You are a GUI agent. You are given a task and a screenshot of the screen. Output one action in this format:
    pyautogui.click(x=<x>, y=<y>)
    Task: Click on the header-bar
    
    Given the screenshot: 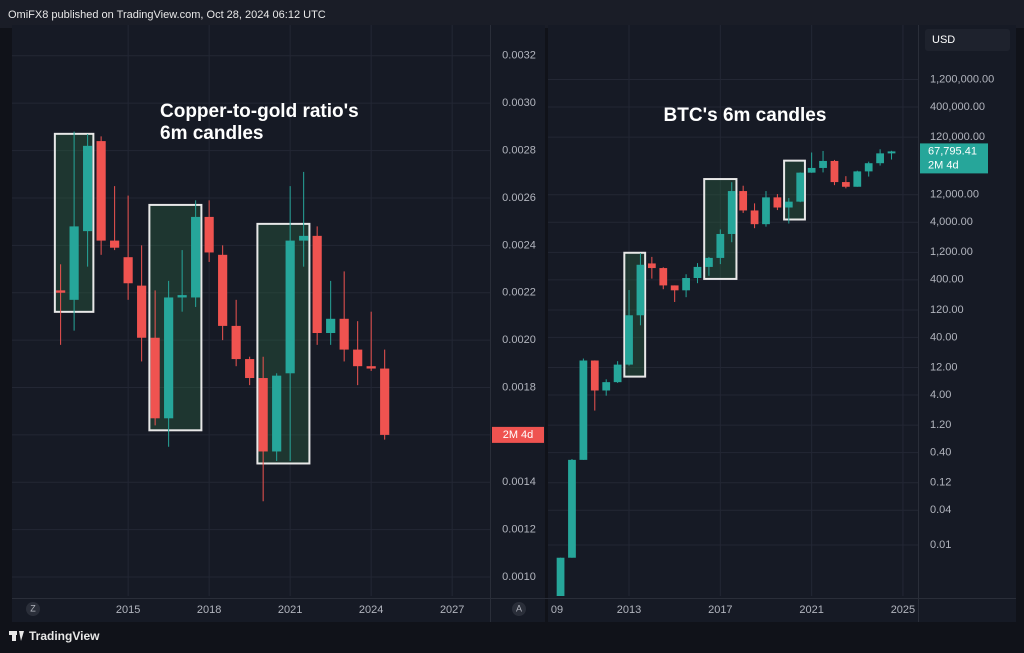 What is the action you would take?
    pyautogui.click(x=512, y=14)
    